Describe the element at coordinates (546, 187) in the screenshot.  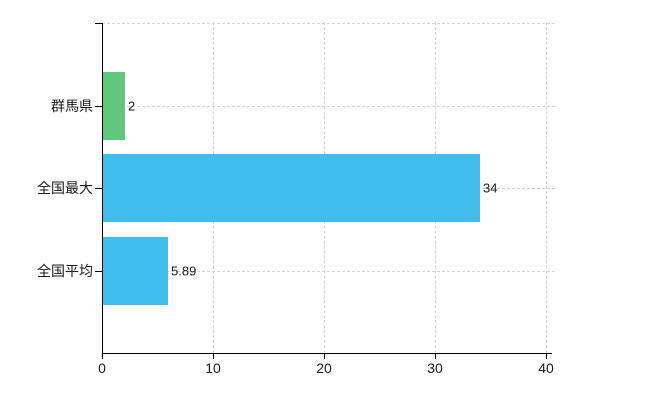
I see `x-gridline` at that location.